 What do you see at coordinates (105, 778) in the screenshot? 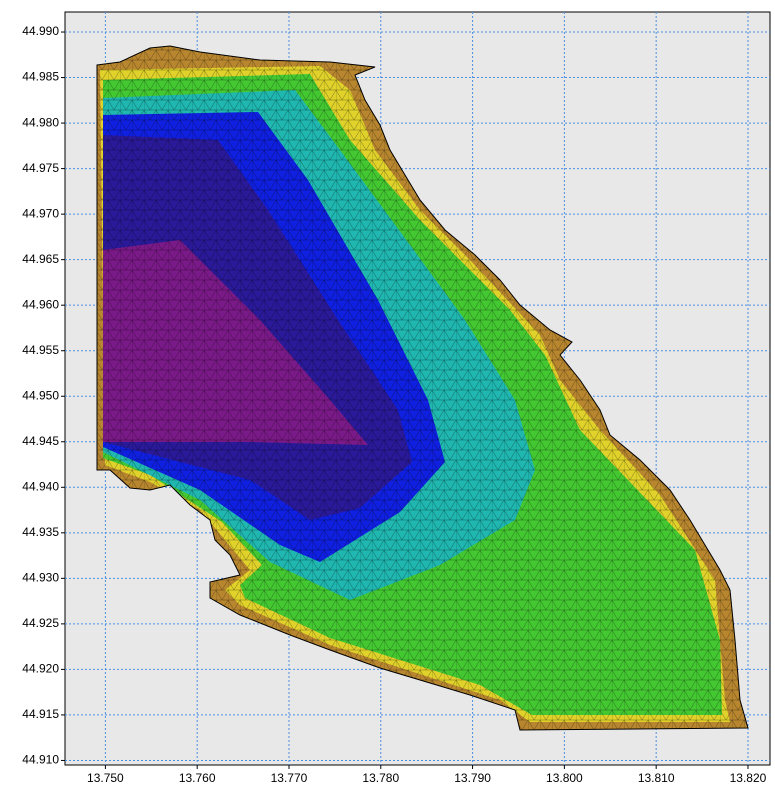
I see `x-tick-label: 13.750` at bounding box center [105, 778].